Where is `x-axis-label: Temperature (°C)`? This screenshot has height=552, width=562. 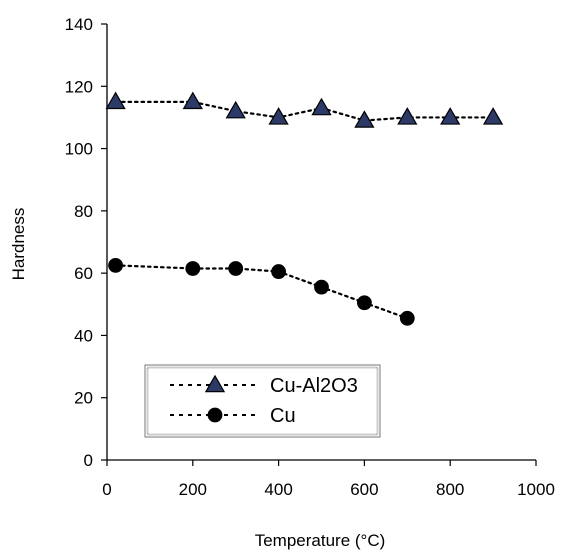
x-axis-label: Temperature (°C) is located at coordinates (320, 540).